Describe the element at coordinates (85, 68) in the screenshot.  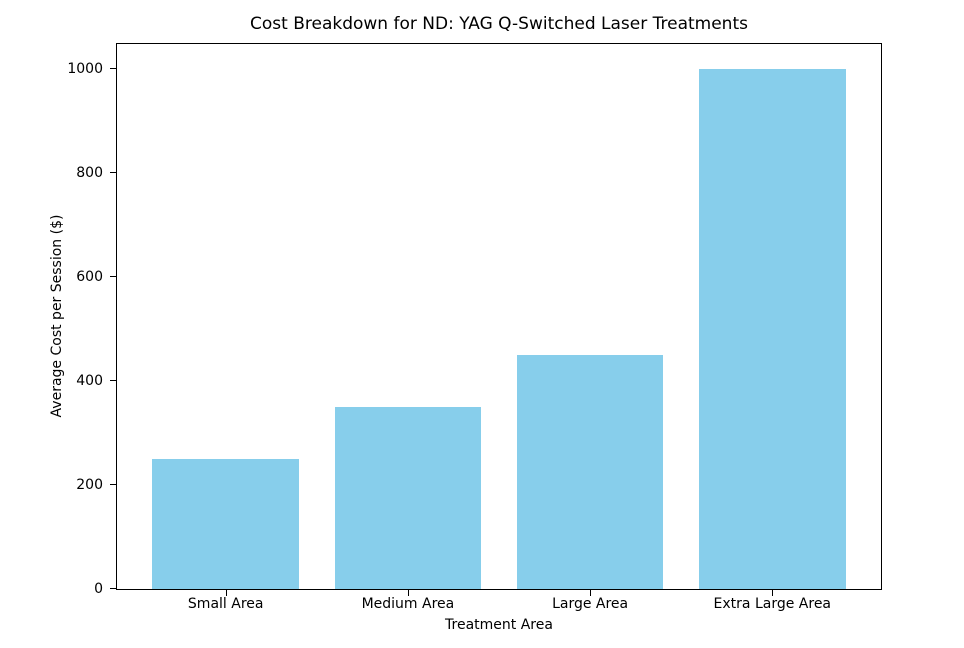
I see `y-tick-label-1000: 1000` at that location.